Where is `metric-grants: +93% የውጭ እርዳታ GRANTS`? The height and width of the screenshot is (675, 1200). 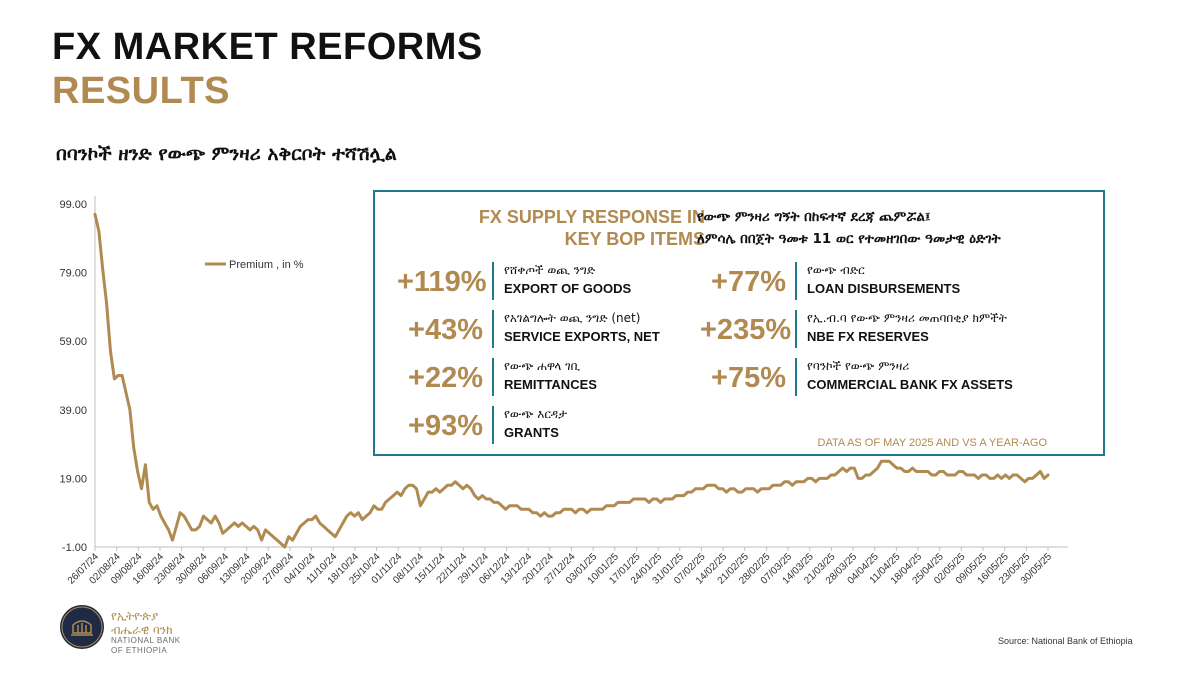
metric-grants: +93% የውጭ እርዳታ GRANTS is located at coordinates (562, 426).